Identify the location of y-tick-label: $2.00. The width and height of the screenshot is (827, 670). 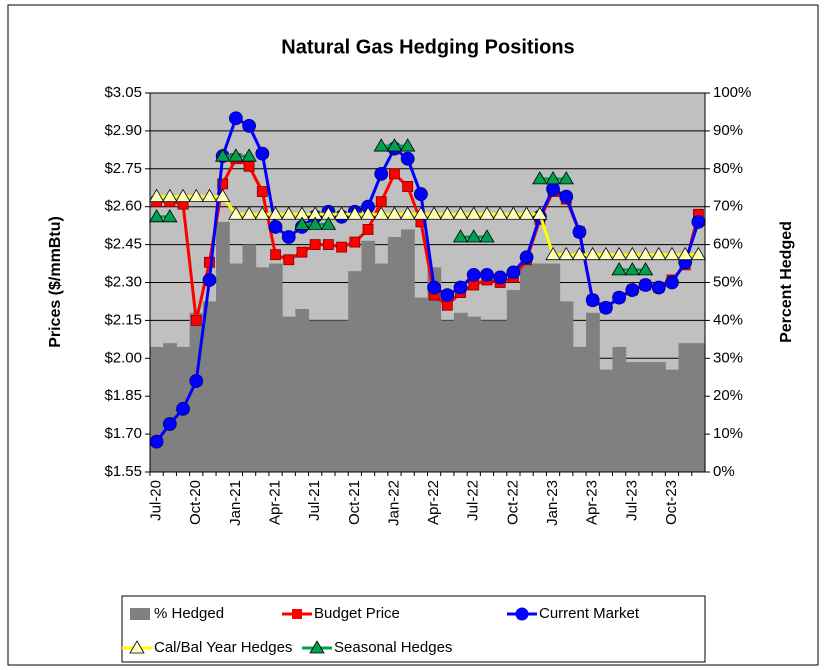
(123, 357).